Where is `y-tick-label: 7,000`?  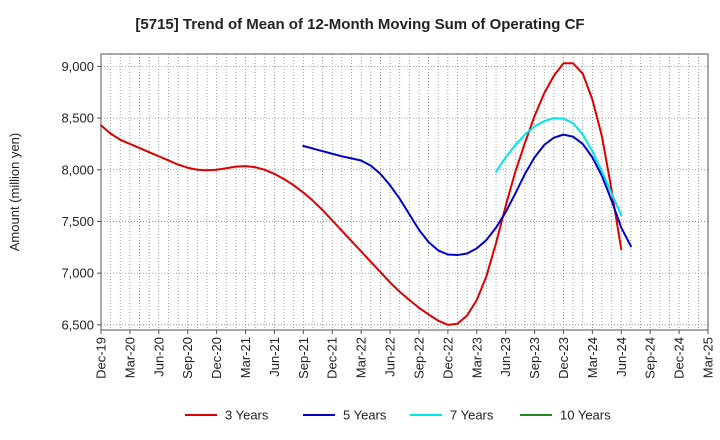 y-tick-label: 7,000 is located at coordinates (77, 273).